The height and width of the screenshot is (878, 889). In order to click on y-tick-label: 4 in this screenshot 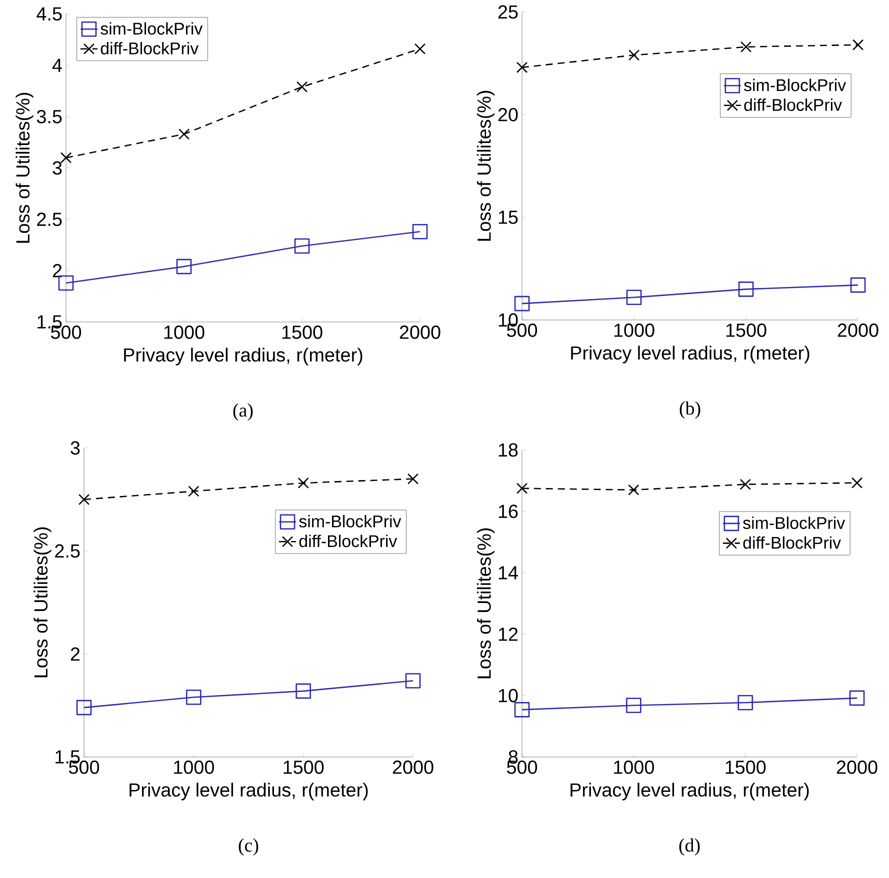, I will do `click(57, 65)`.